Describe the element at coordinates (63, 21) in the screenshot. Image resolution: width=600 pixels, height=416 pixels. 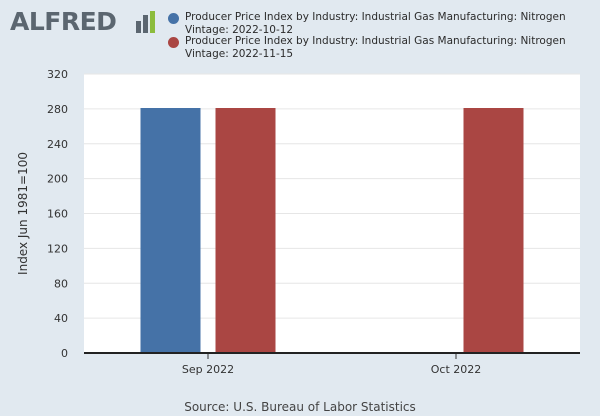
I see `logo-text: ALFRED` at that location.